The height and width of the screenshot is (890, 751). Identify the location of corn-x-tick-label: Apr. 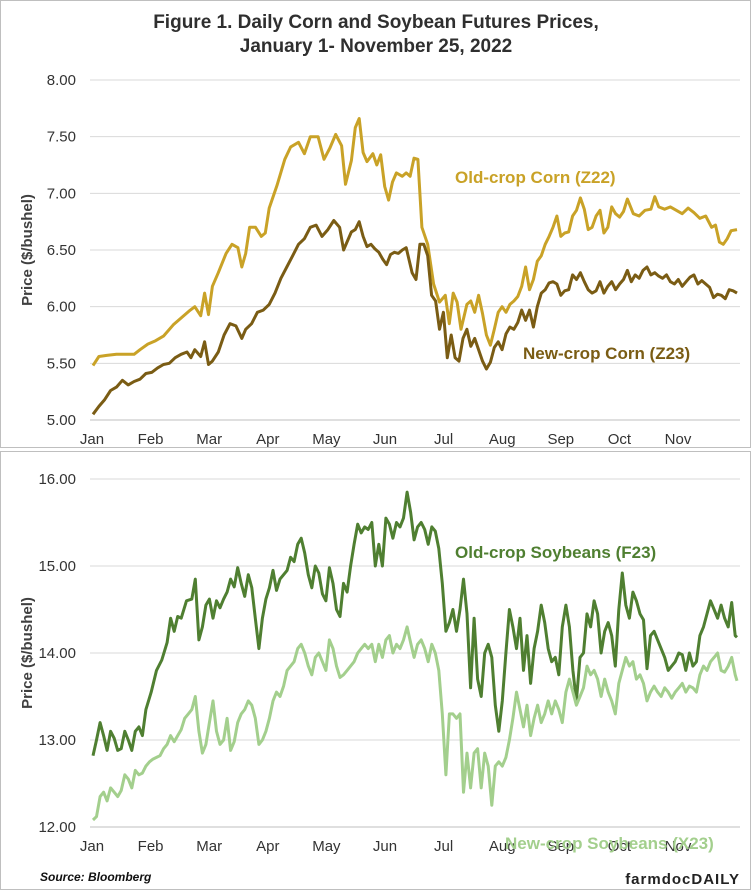
(267, 439).